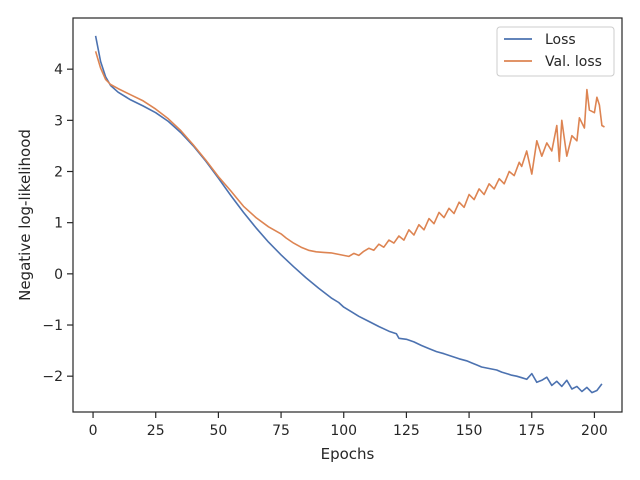 This screenshot has height=480, width=640. Describe the element at coordinates (555, 51) in the screenshot. I see `legend: Loss Val. loss` at that location.